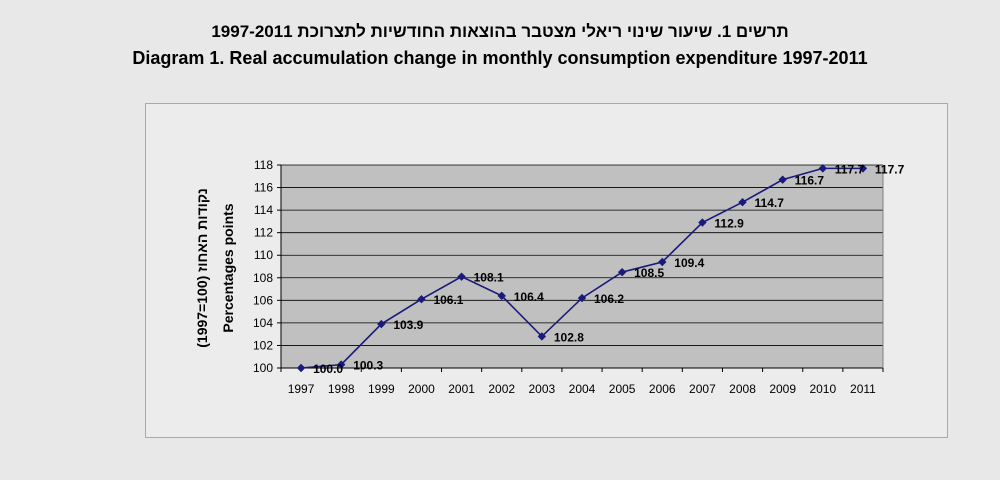 The image size is (1000, 480). Describe the element at coordinates (263, 345) in the screenshot. I see `y-tick-label: 102` at that location.